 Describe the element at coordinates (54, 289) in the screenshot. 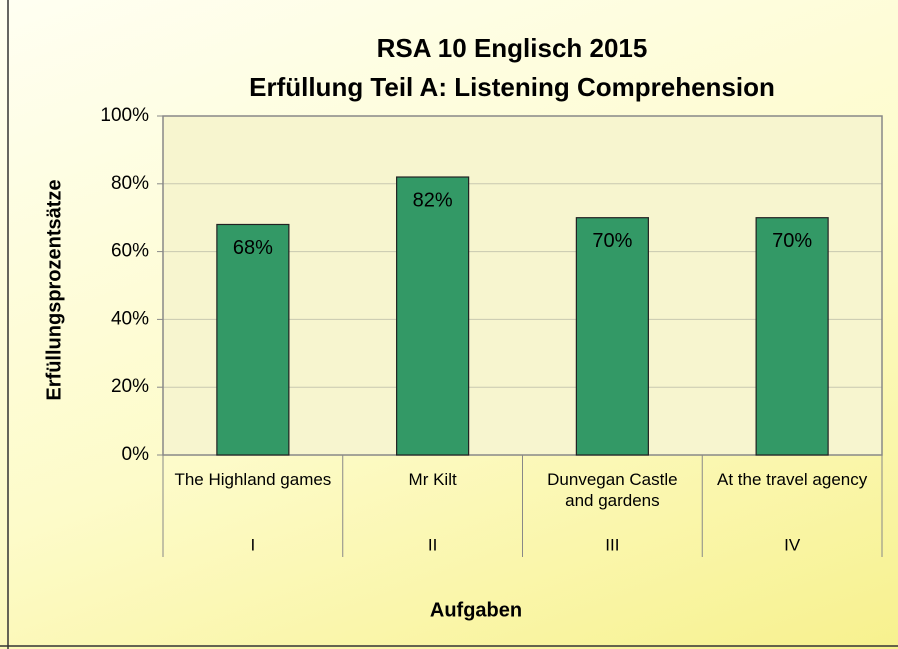

I see `y-axis-title: Erfüllungsprozentsätze` at that location.